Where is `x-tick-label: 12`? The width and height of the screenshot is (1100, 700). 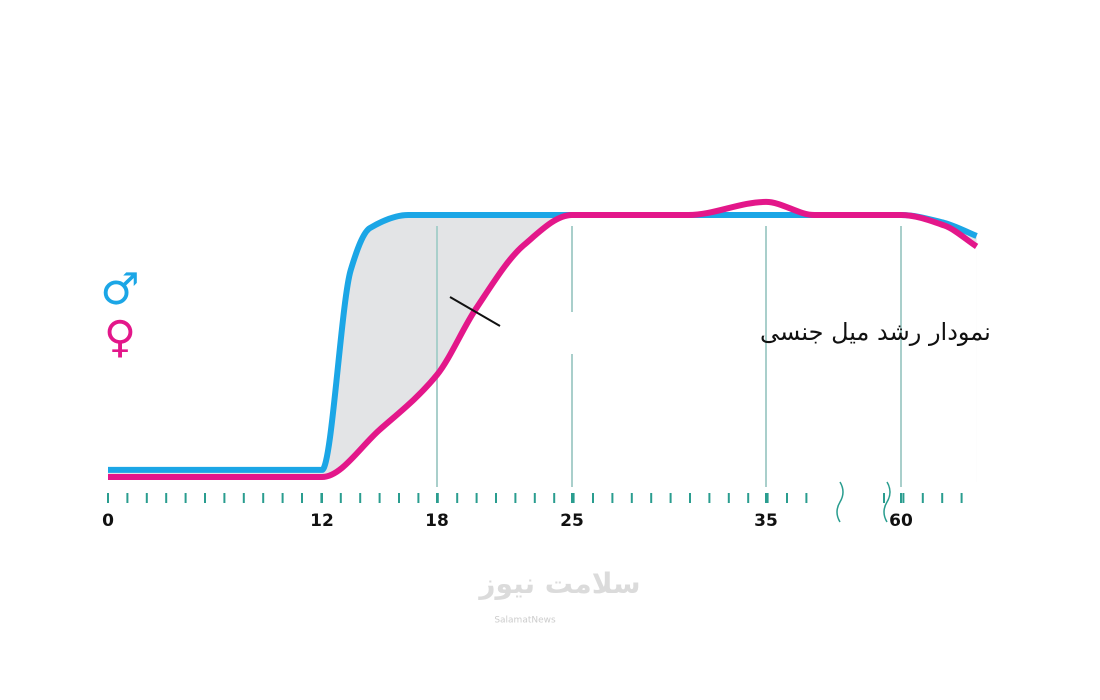 x-tick-label: 12 is located at coordinates (322, 521).